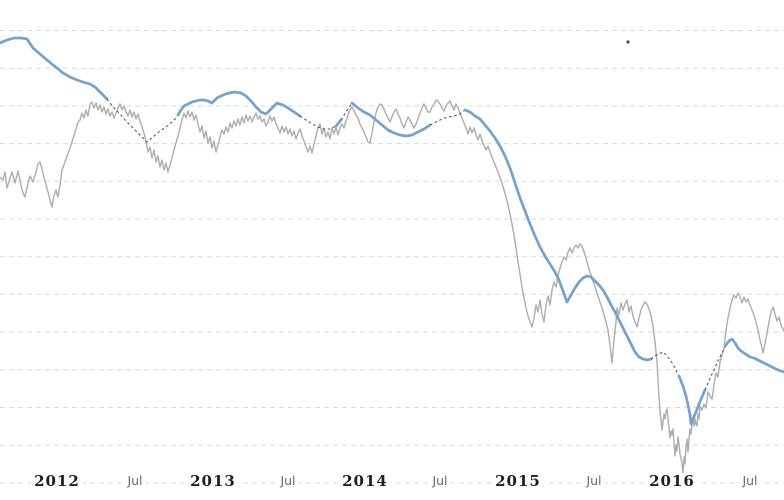 Image resolution: width=784 pixels, height=500 pixels. Describe the element at coordinates (365, 481) in the screenshot. I see `x-axis-year-label: 2014` at that location.